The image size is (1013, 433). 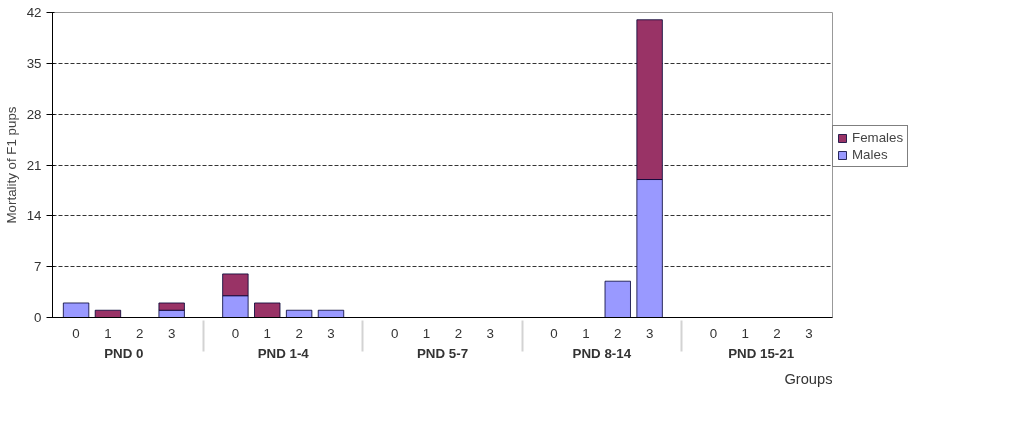 What do you see at coordinates (38, 267) in the screenshot?
I see `y-tick-label: 7` at bounding box center [38, 267].